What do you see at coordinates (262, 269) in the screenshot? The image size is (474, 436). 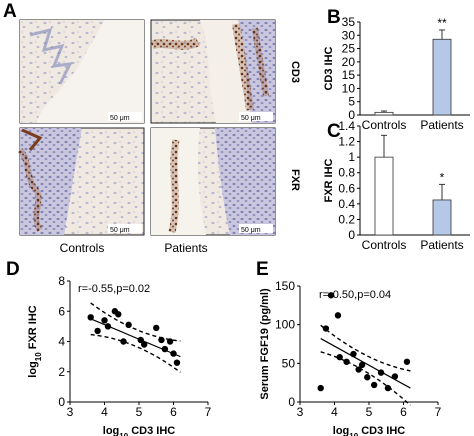 I see `panel-letter-e: E` at bounding box center [262, 269].